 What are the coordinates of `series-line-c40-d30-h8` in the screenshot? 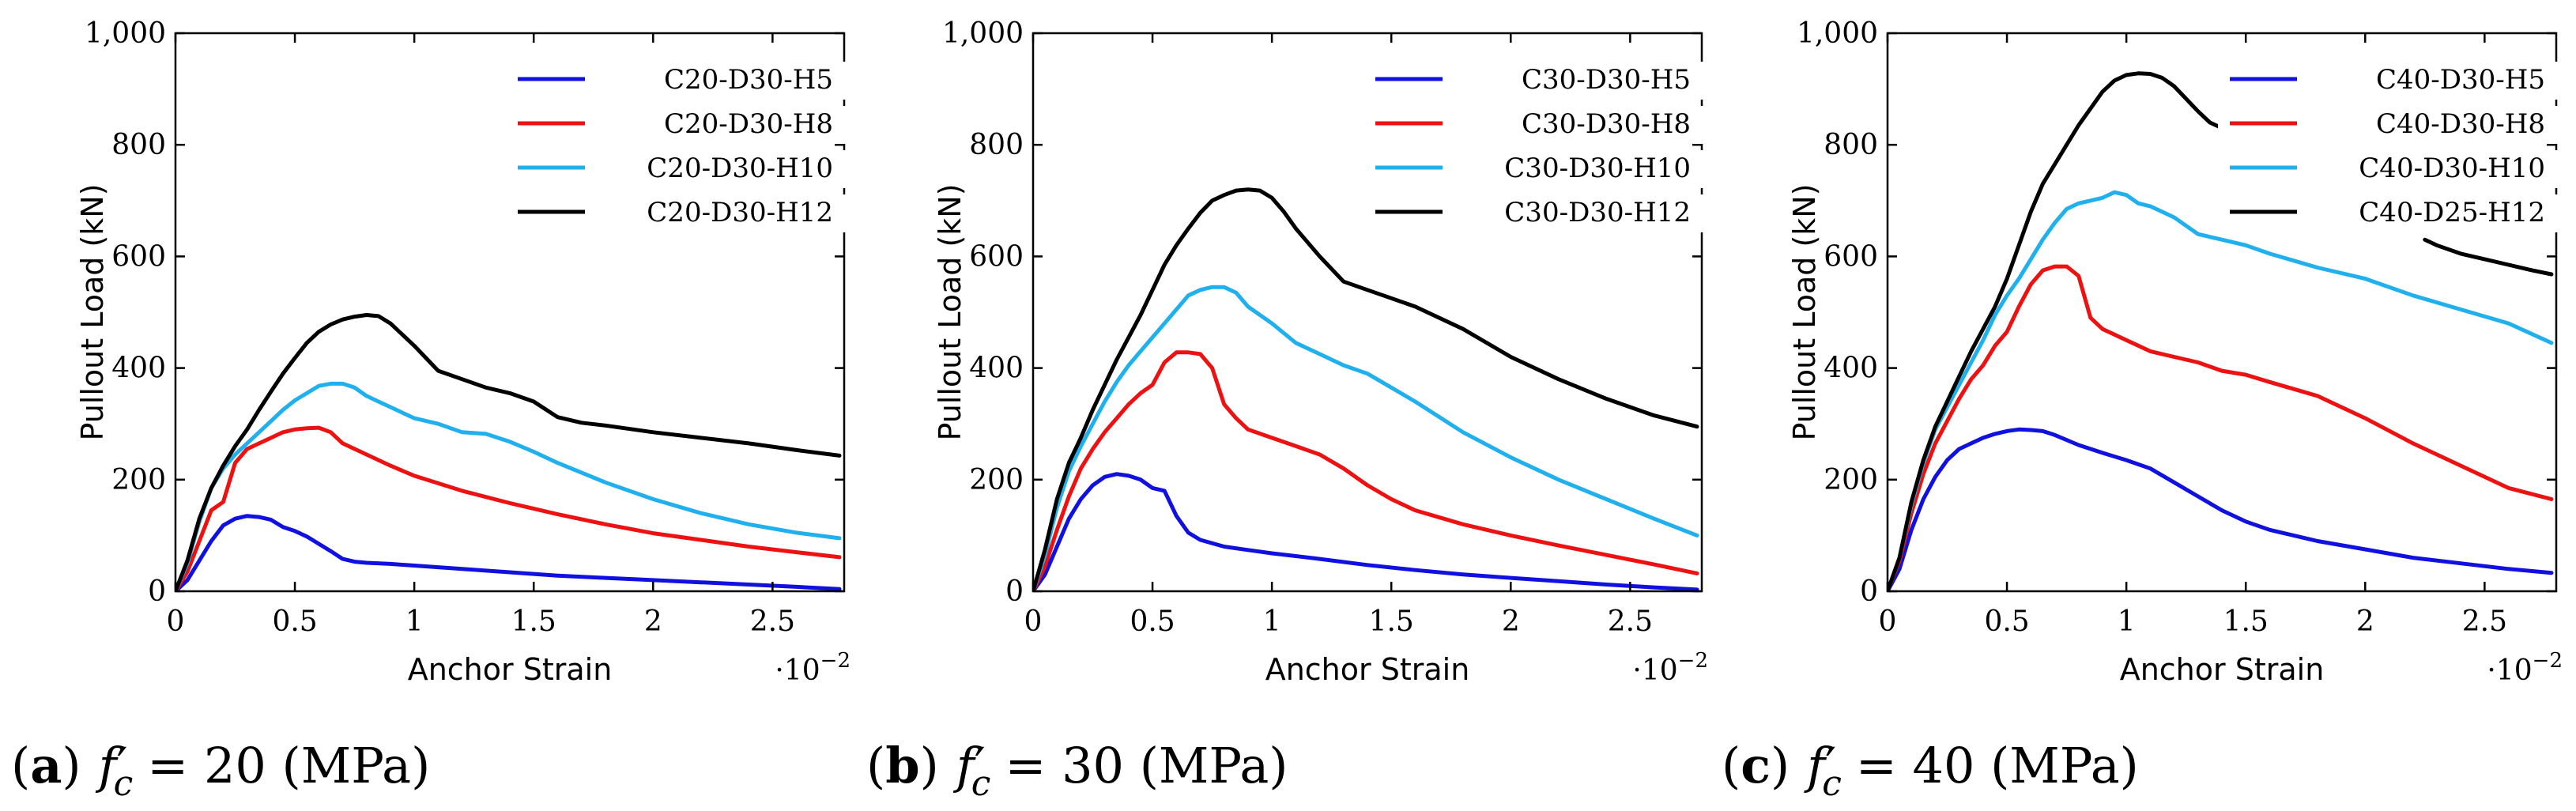 It's located at (2221, 427).